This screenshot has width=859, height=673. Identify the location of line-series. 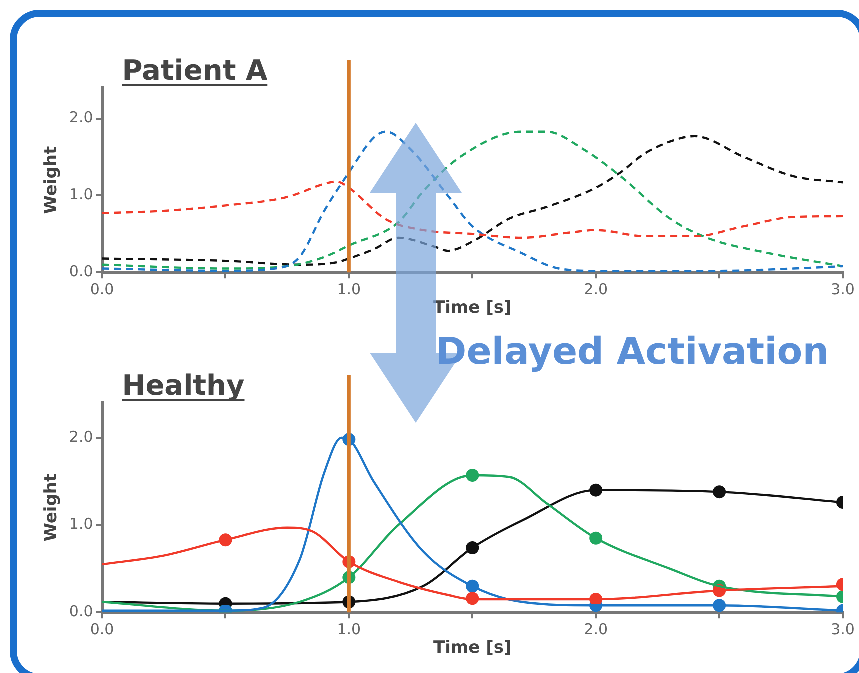
(472, 210).